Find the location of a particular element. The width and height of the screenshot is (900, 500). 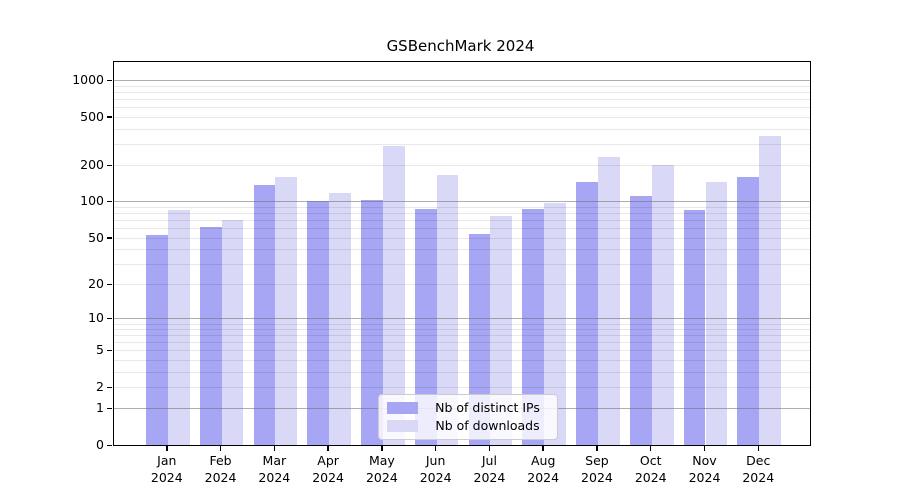

x-tick-label-nov: Nov 2024 is located at coordinates (704, 469).